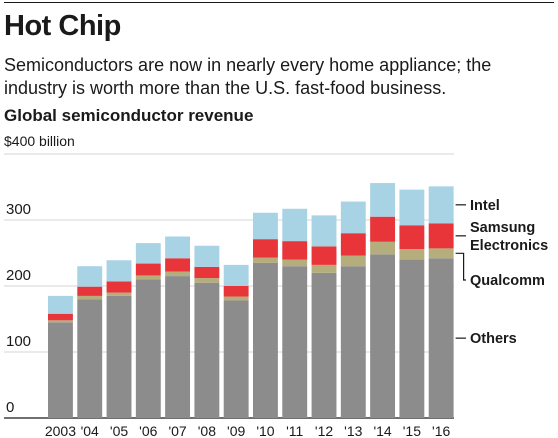 This screenshot has height=438, width=558. What do you see at coordinates (90, 430) in the screenshot?
I see `x-tick-label: '04` at bounding box center [90, 430].